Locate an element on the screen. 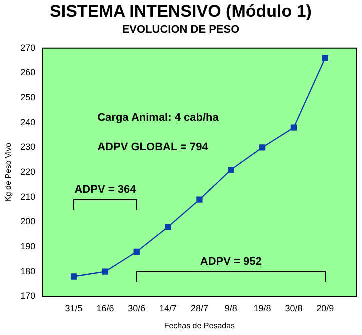 The height and width of the screenshot is (335, 362). annotation: ADPV GLOBAL = 794 is located at coordinates (154, 148).